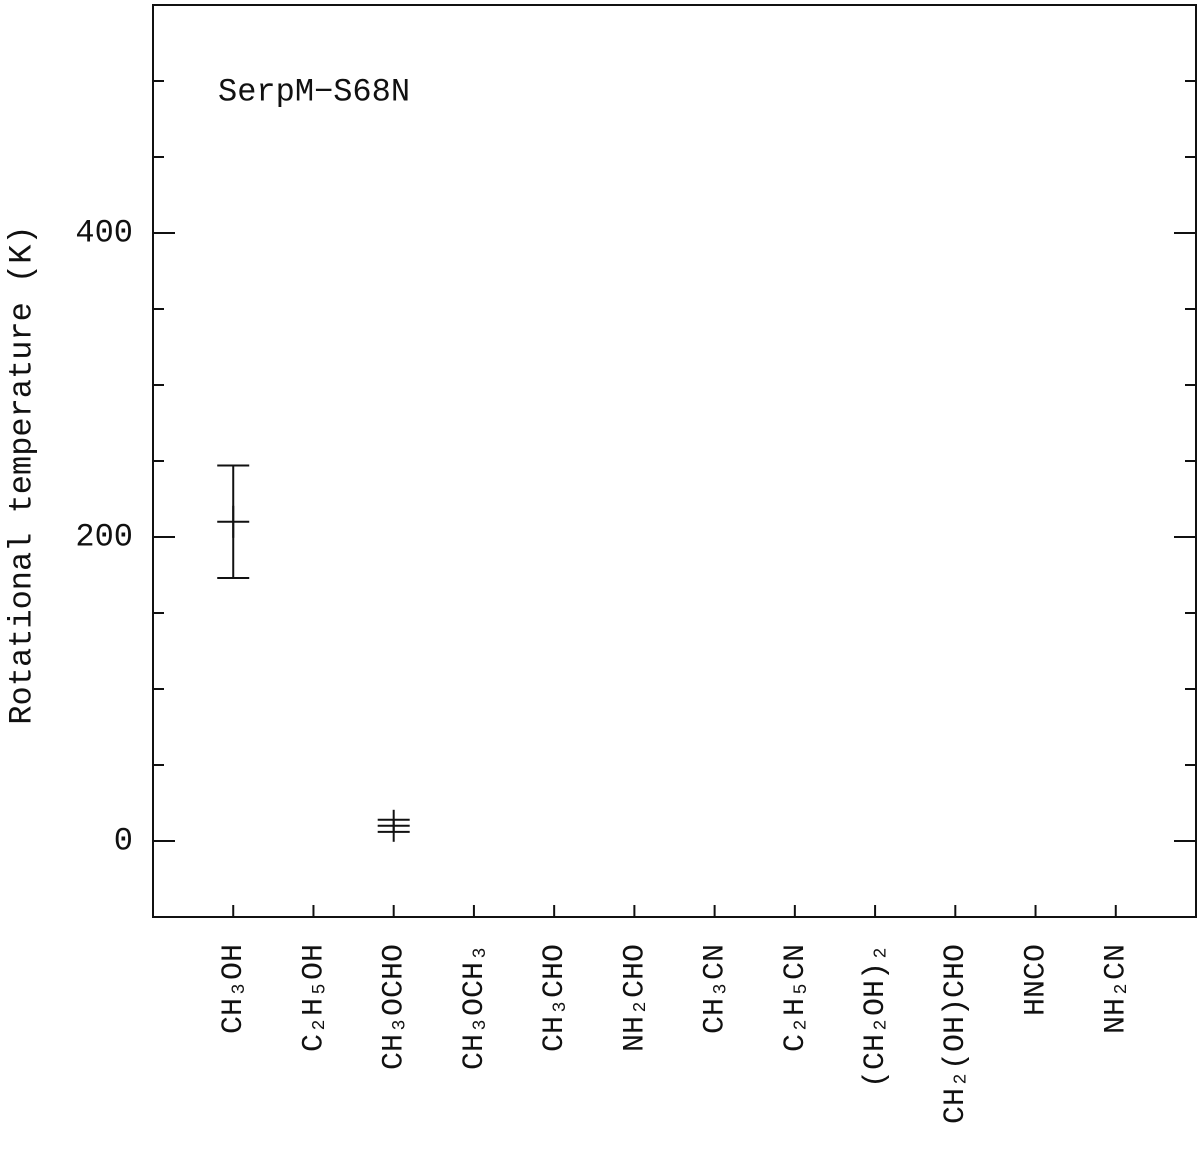 The image size is (1200, 1173). Describe the element at coordinates (1117, 989) in the screenshot. I see `x-tick-label: NH₂CN` at that location.